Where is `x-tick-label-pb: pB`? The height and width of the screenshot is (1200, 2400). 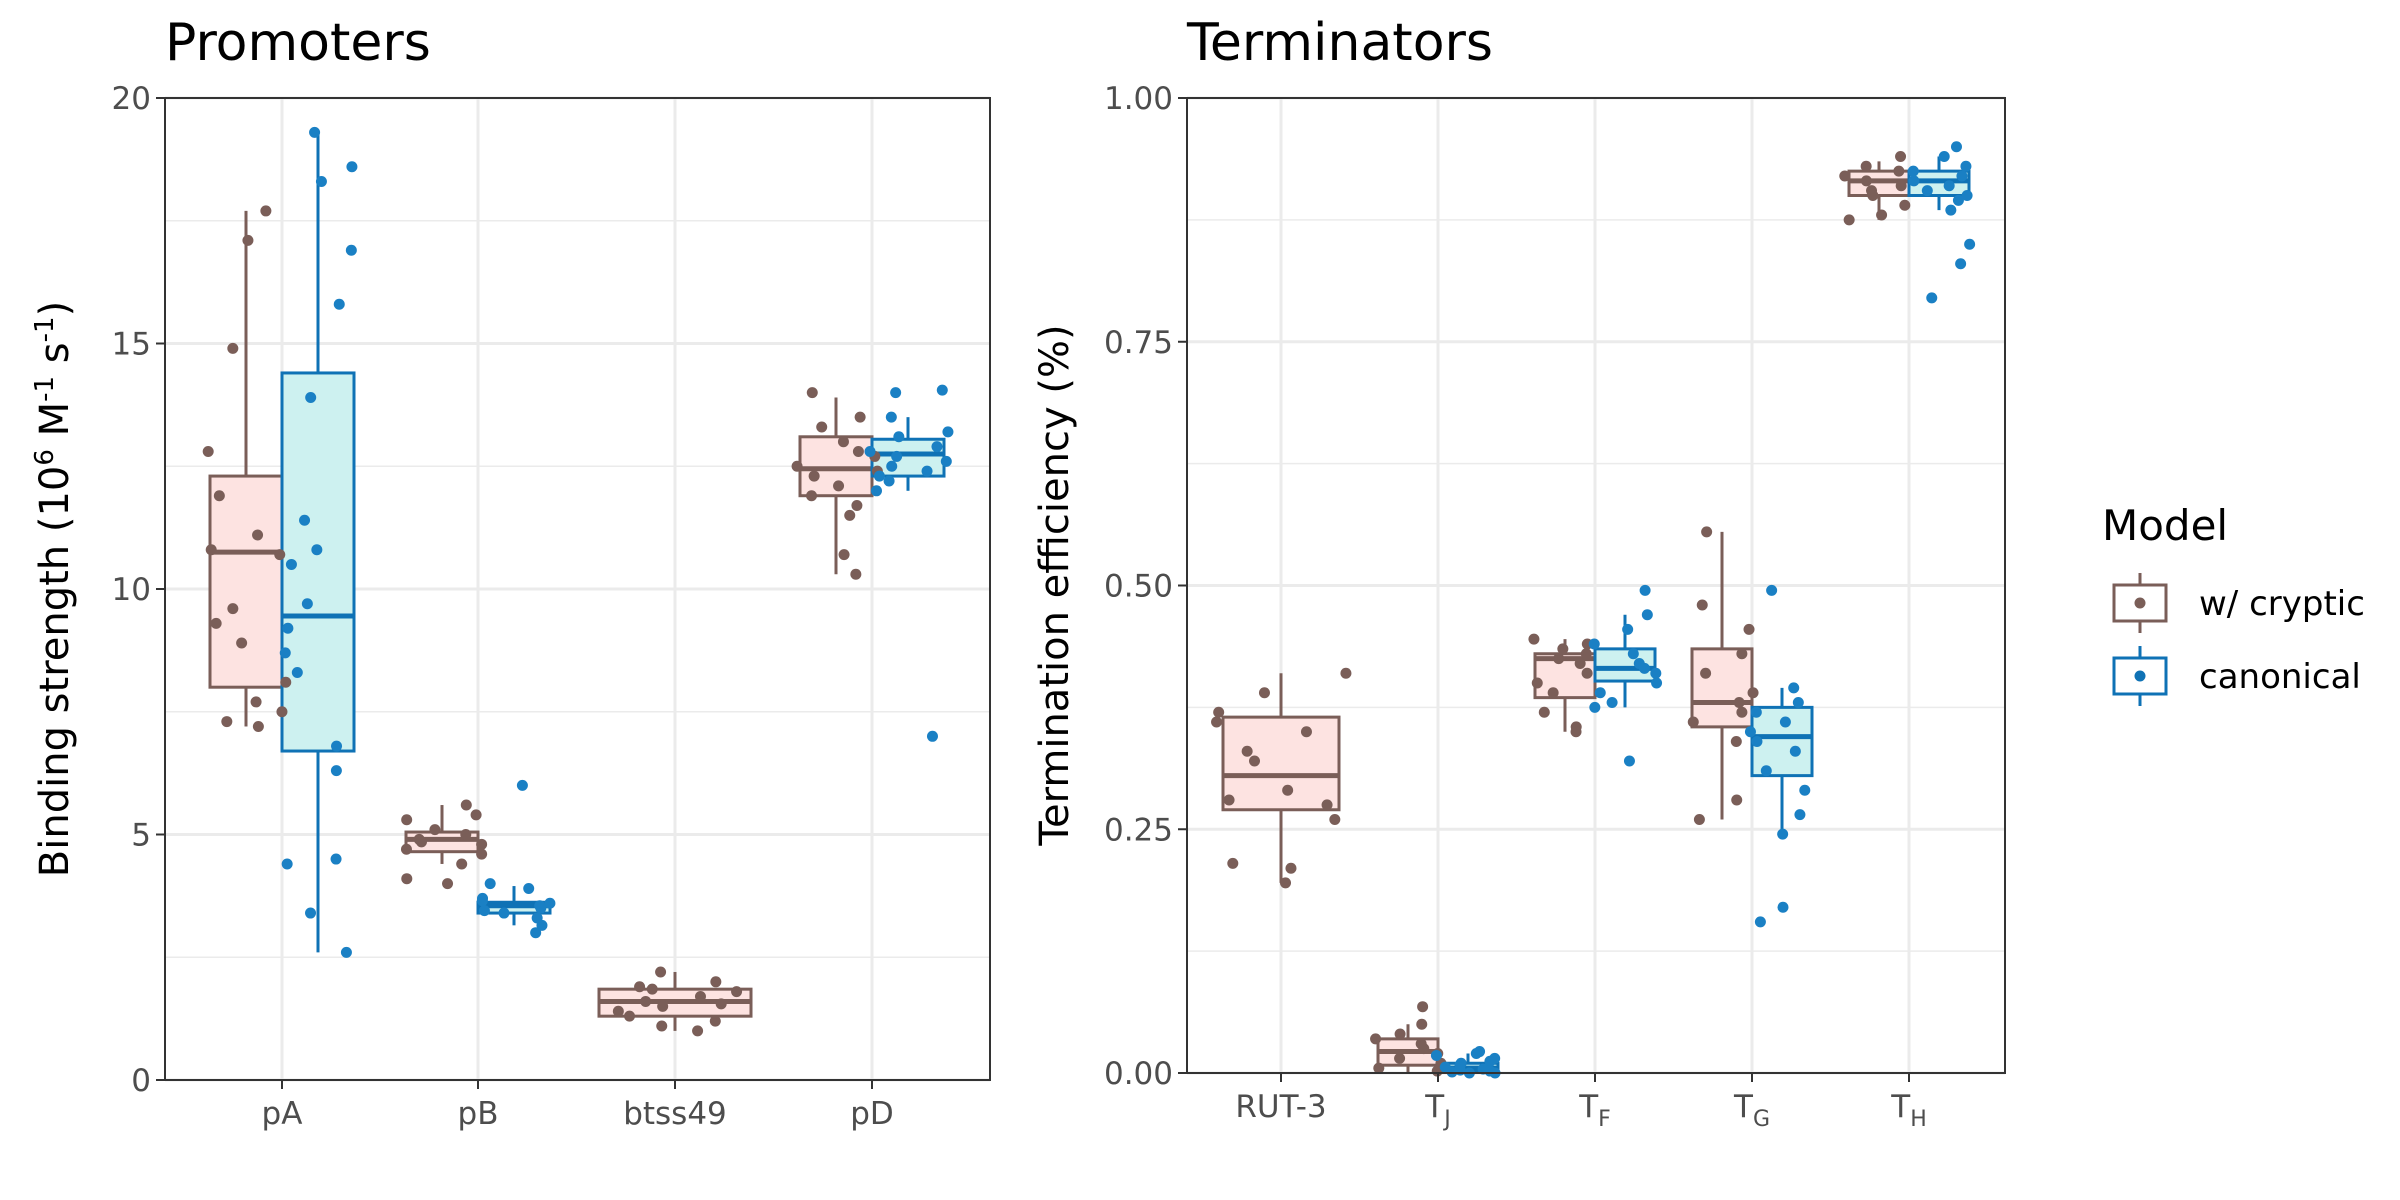
x-tick-label-pb: pB is located at coordinates (478, 1114).